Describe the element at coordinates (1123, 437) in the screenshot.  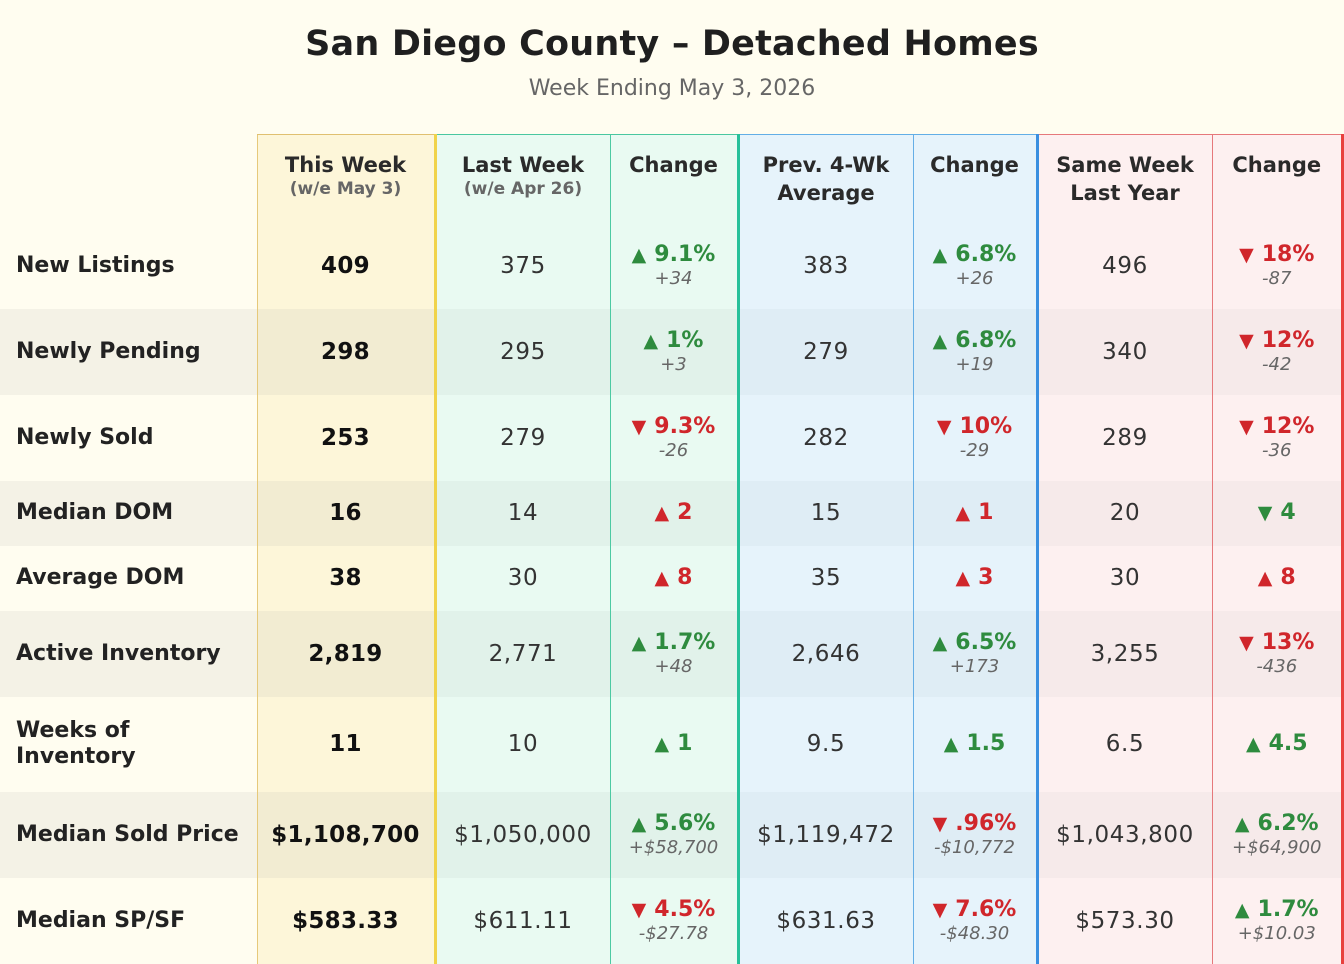
I see `last-year-value: 289` at that location.